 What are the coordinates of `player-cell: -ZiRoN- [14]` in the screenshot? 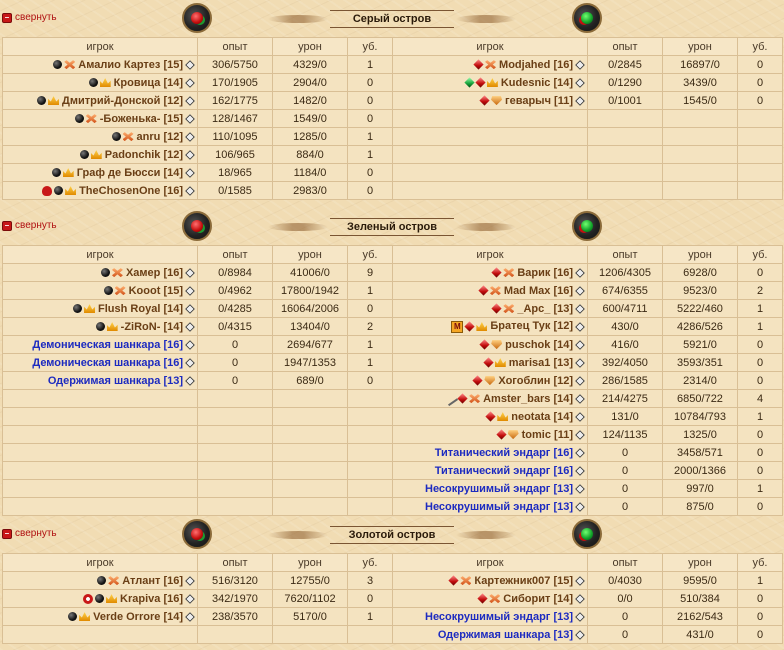 It's located at (100, 326).